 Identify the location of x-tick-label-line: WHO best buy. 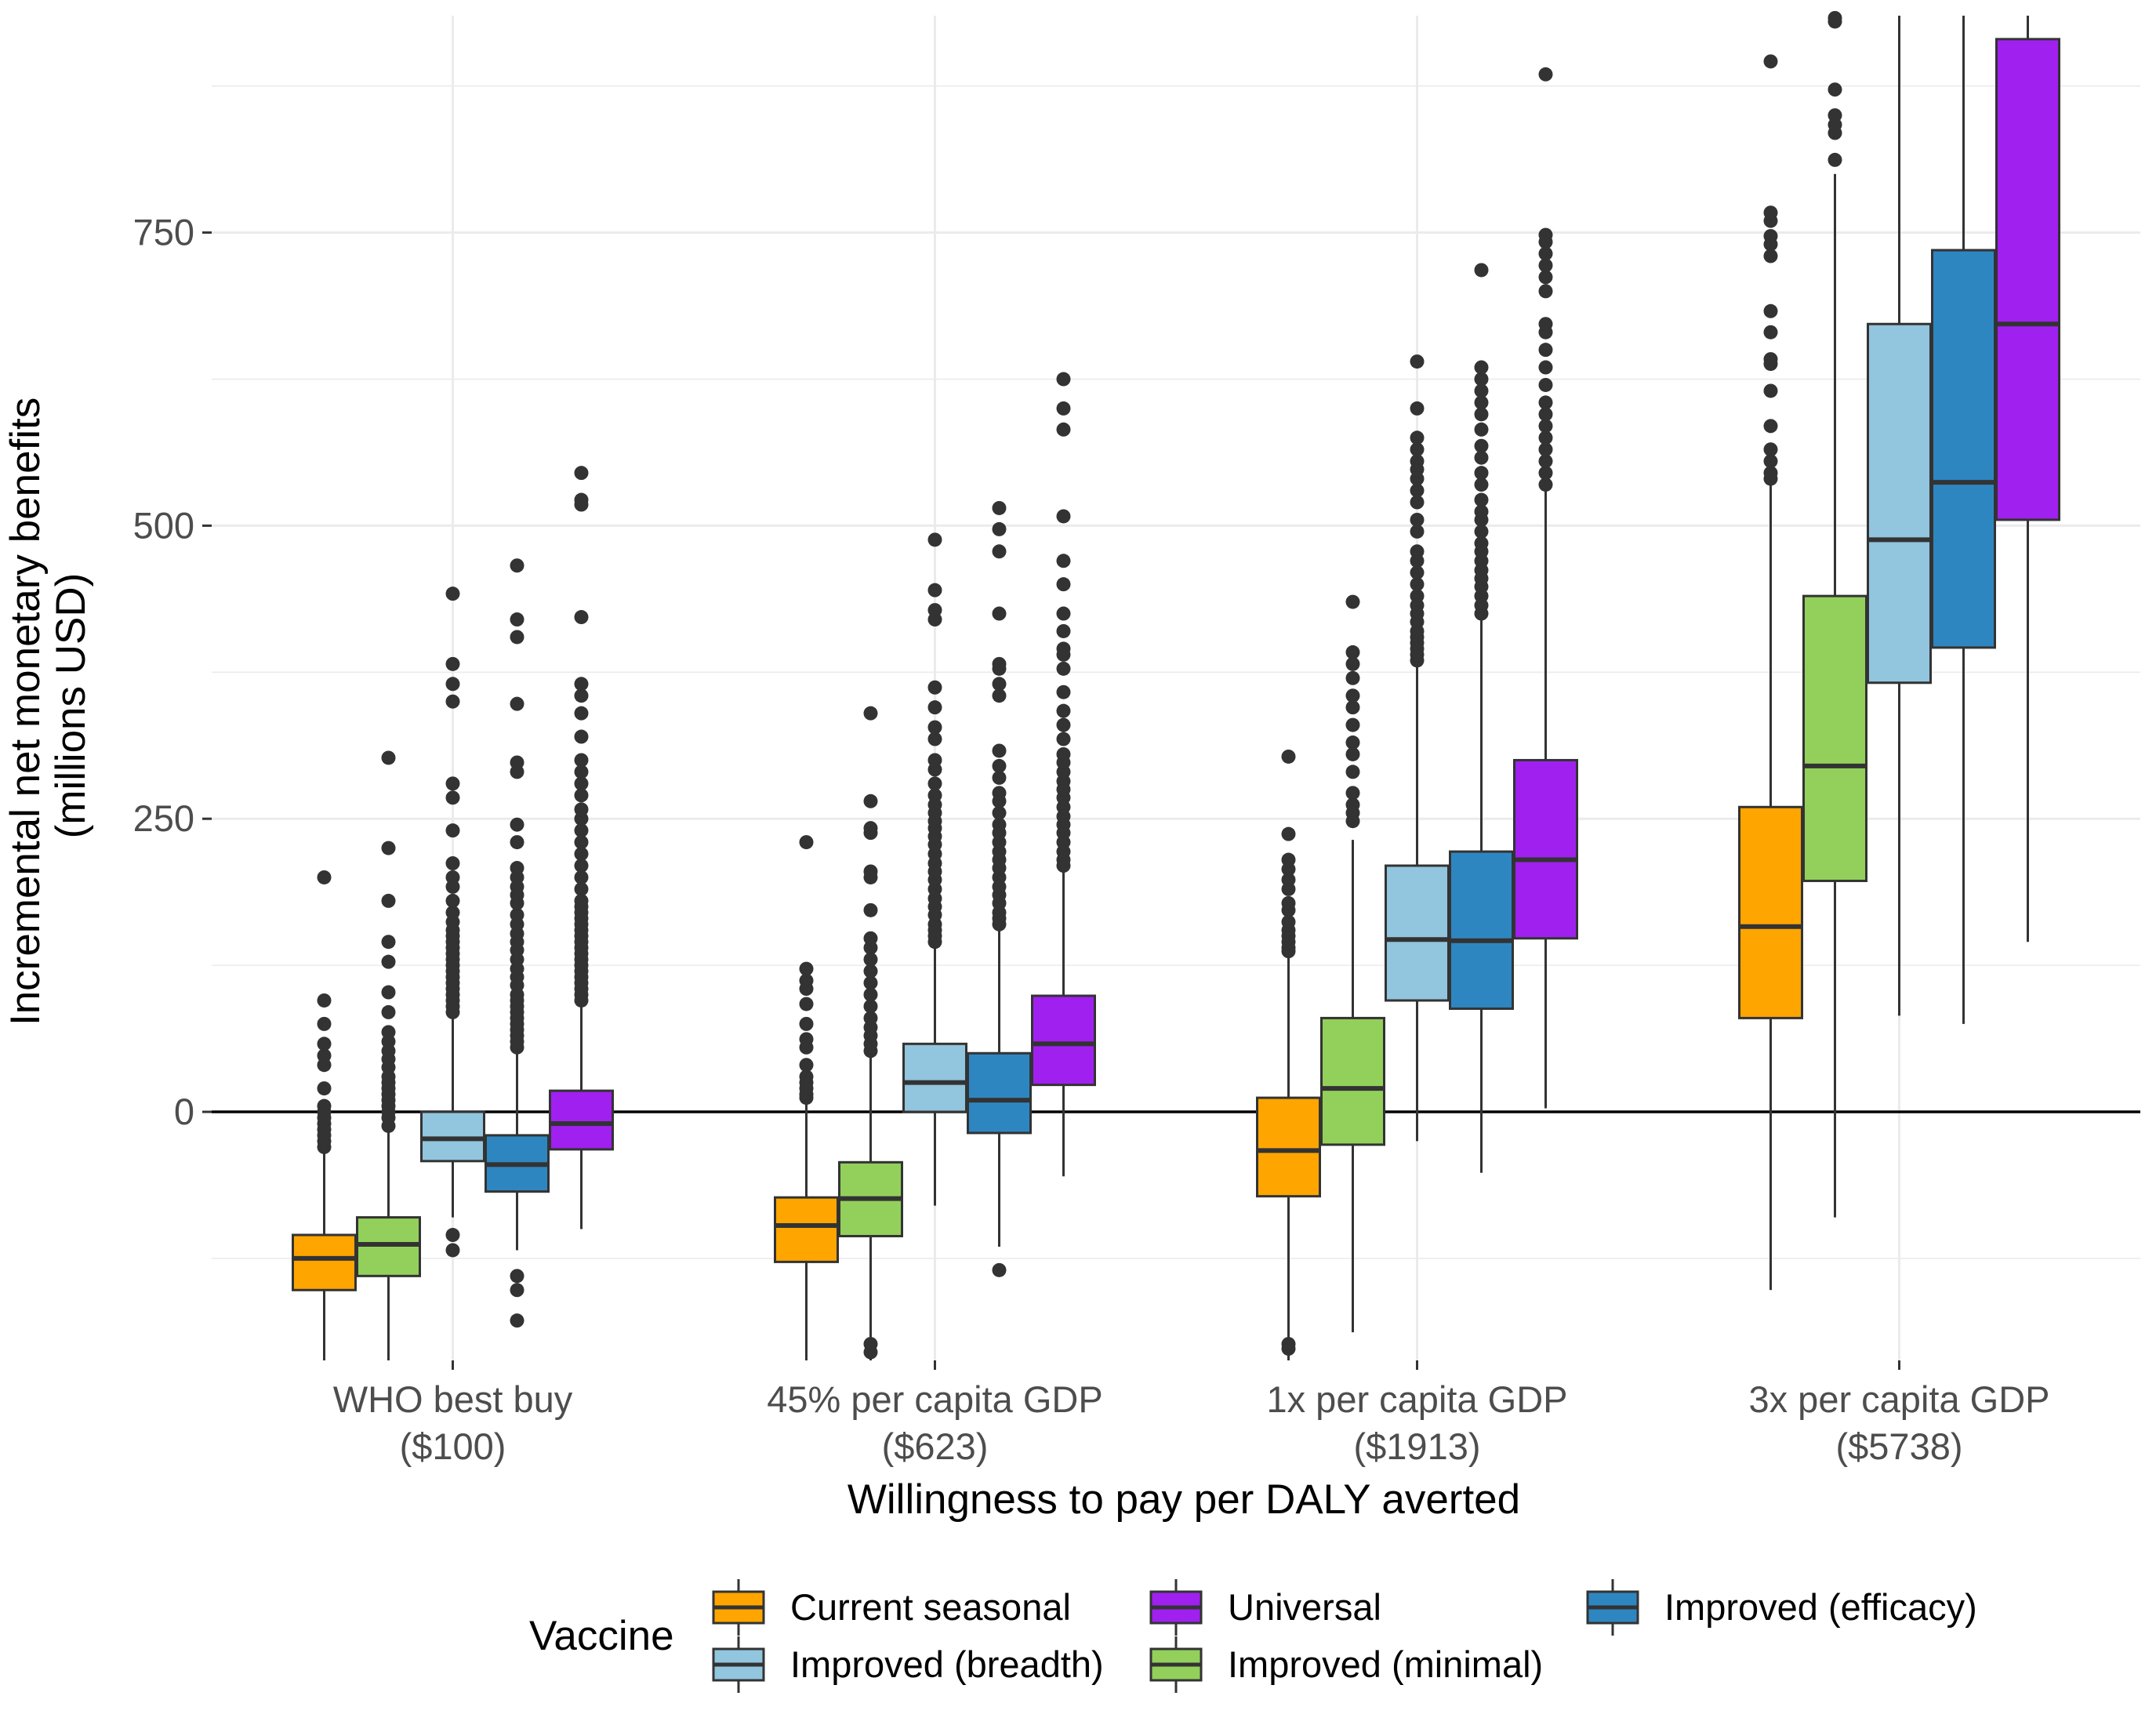
(453, 1399).